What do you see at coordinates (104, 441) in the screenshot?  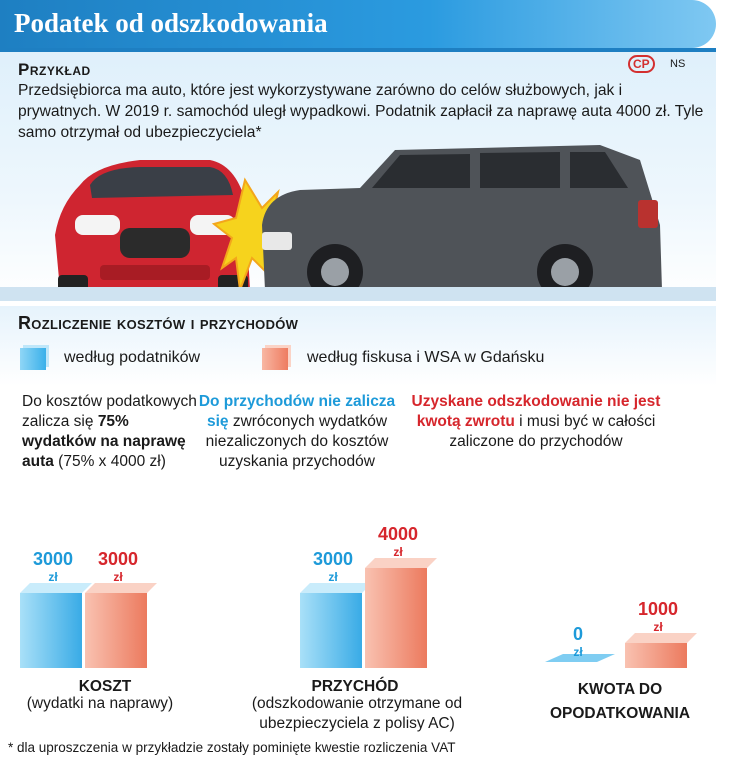 I see `note-koszt-bold: 75% wydatków na naprawę auta` at bounding box center [104, 441].